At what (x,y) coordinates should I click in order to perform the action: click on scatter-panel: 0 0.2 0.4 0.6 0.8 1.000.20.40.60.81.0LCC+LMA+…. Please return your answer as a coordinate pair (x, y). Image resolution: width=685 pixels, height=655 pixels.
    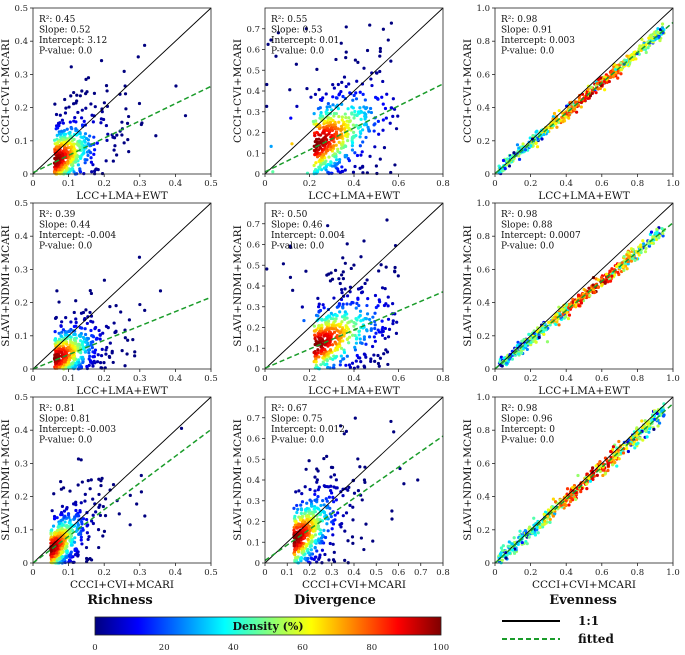
    Looking at the image, I should click on (571, 103).